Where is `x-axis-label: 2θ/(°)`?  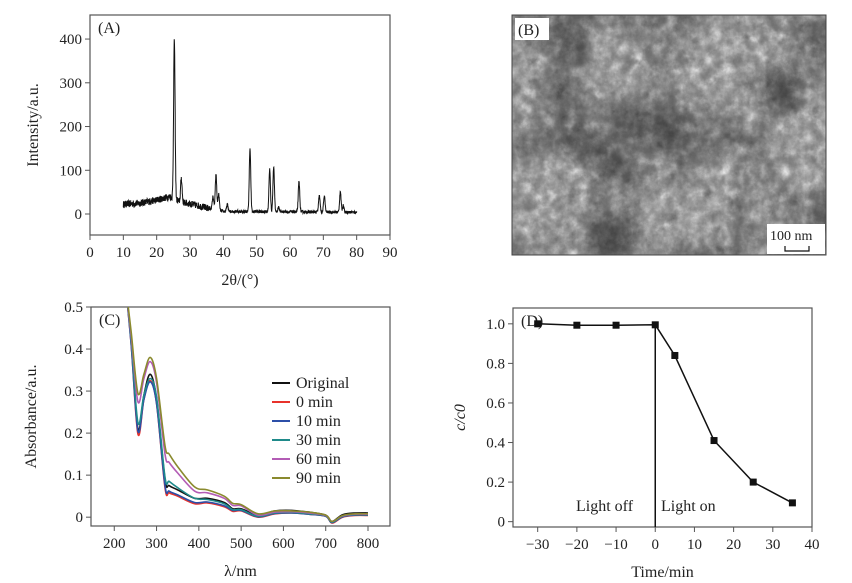
x-axis-label: 2θ/(°) is located at coordinates (239, 280).